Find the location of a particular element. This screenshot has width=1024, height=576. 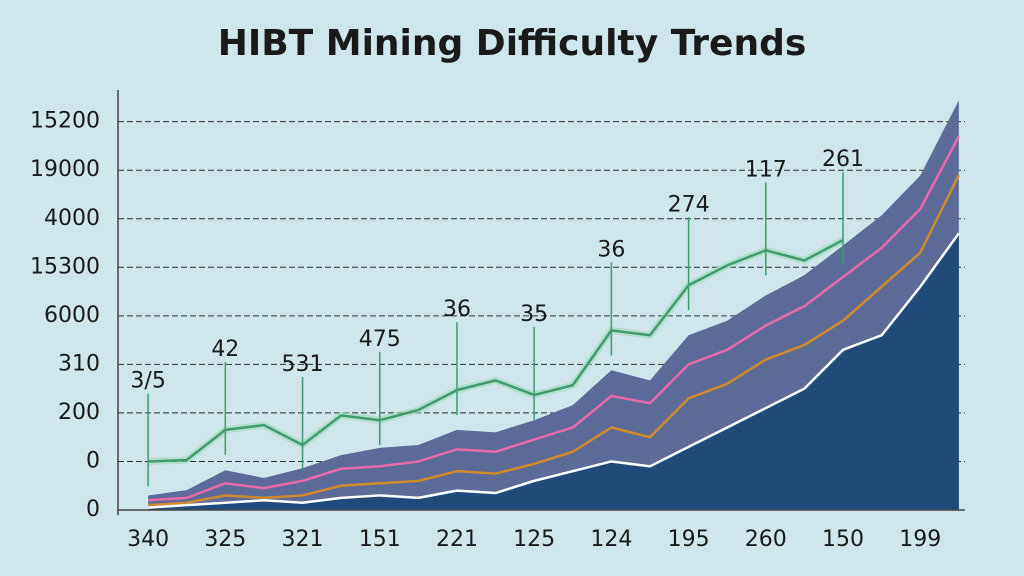

x-tick-label: 195 is located at coordinates (689, 539).